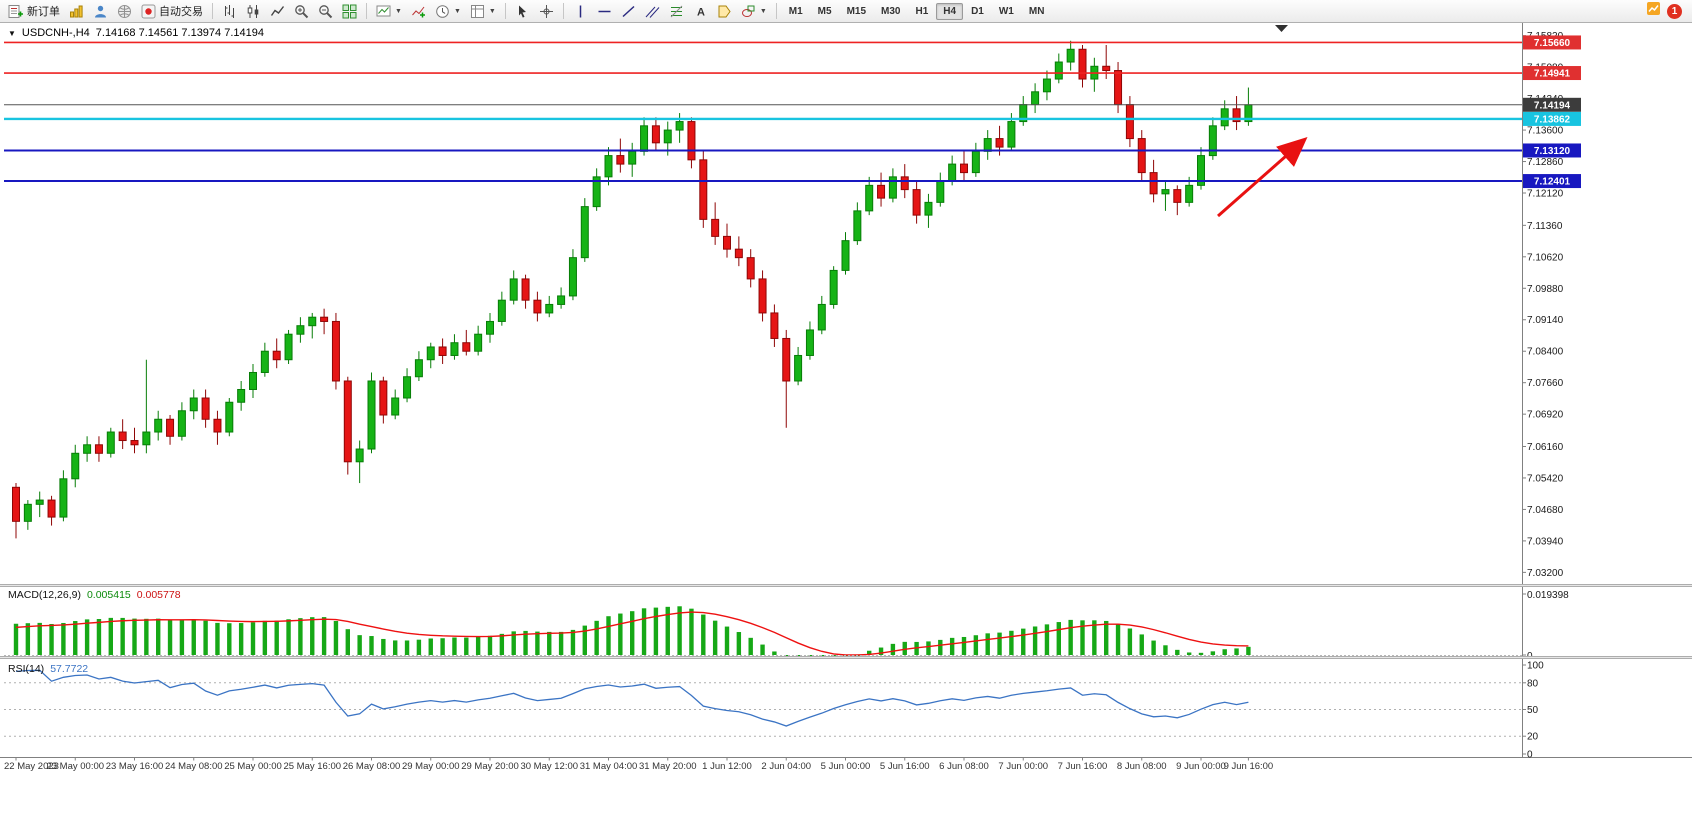  What do you see at coordinates (194, 766) in the screenshot?
I see `svg-text: 24 May 08:00` at bounding box center [194, 766].